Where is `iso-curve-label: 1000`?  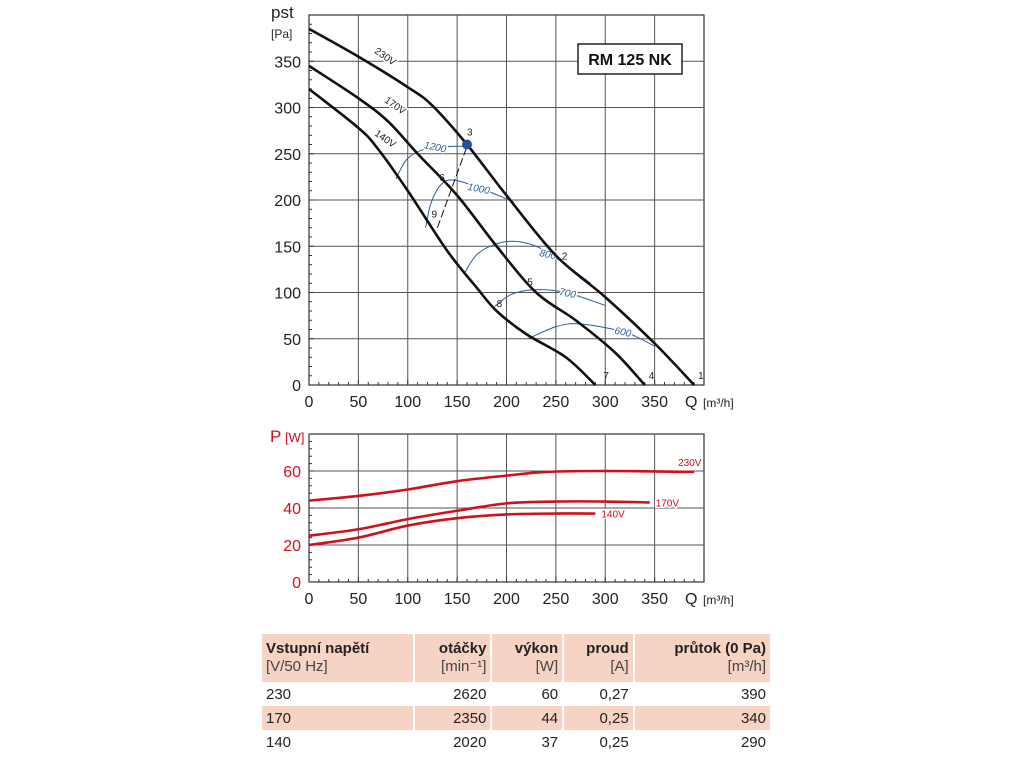 iso-curve-label: 1000 is located at coordinates (479, 189).